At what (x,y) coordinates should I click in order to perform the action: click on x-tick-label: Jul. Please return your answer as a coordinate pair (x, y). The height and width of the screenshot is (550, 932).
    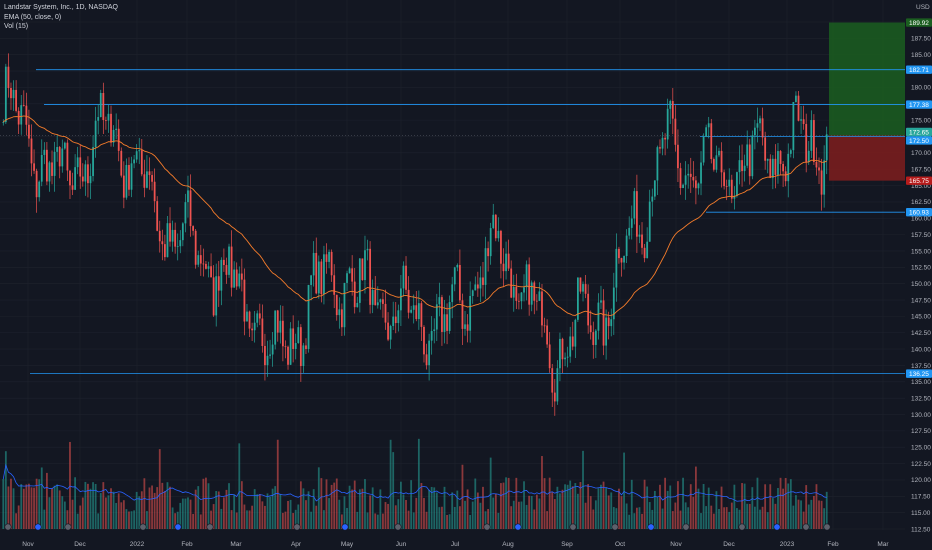
    Looking at the image, I should click on (455, 544).